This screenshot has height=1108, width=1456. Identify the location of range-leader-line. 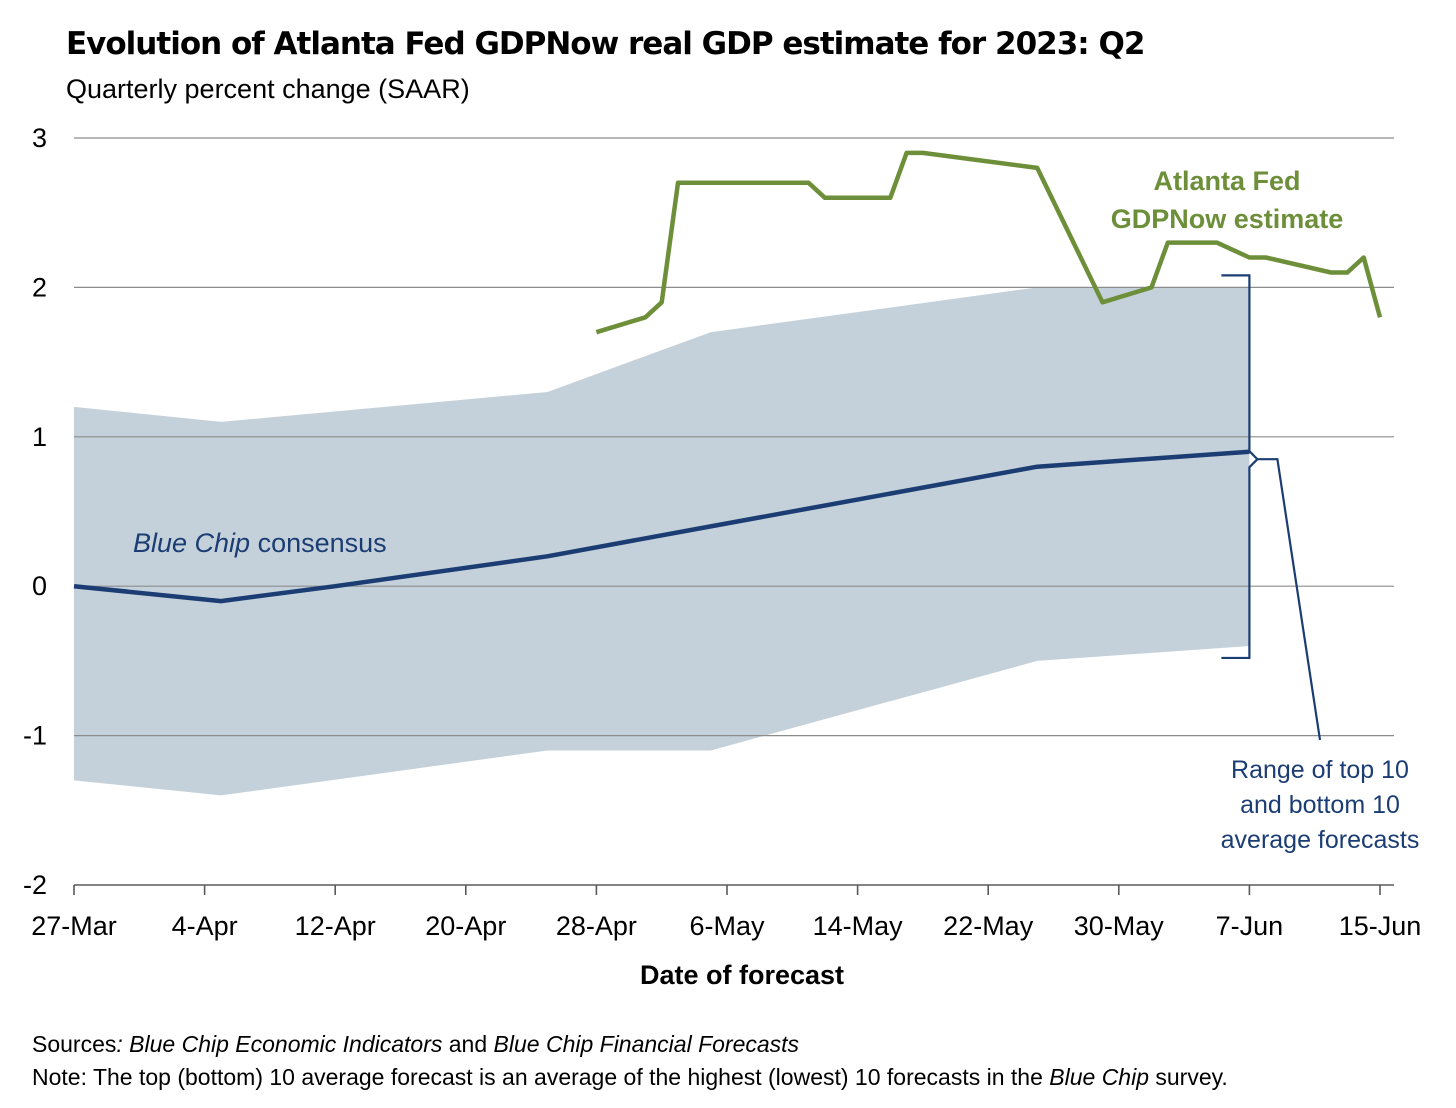
(1289, 599).